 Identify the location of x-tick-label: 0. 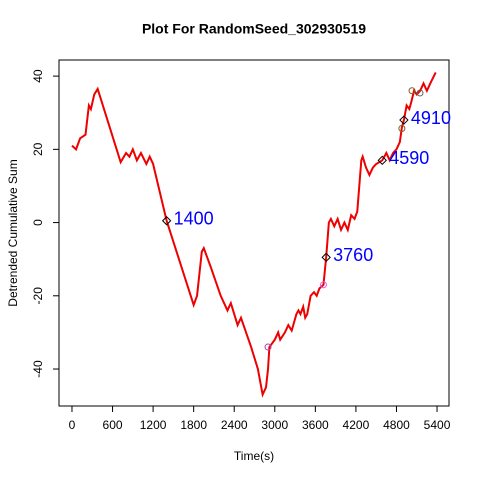
(72, 425).